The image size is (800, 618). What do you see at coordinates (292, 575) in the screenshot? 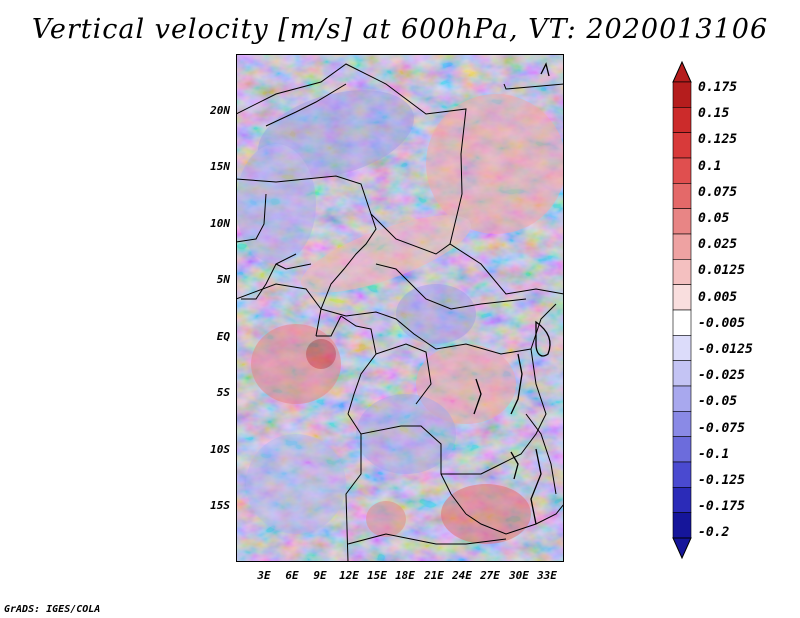
I see `lon-label-6e: 6E` at bounding box center [292, 575].